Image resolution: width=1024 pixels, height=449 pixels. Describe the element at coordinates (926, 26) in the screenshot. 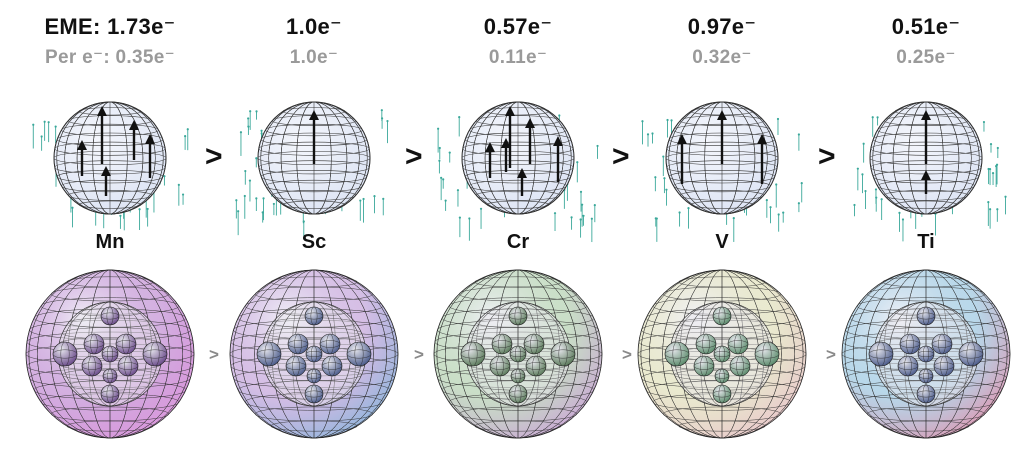

I see `eme-value: 0.51e⁻` at that location.